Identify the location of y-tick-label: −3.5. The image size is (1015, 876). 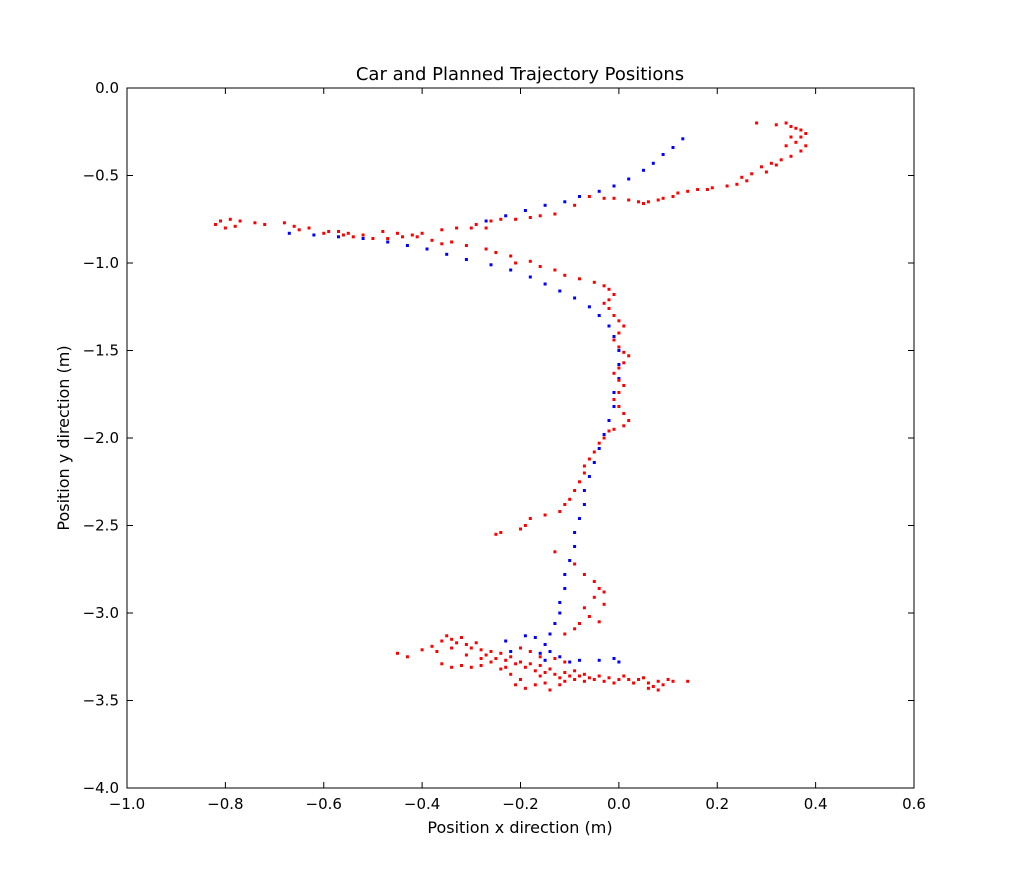
(101, 701).